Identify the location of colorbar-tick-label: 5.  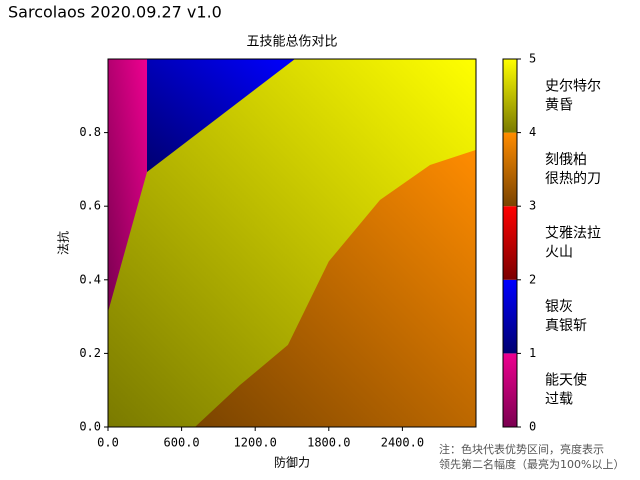
(532, 59).